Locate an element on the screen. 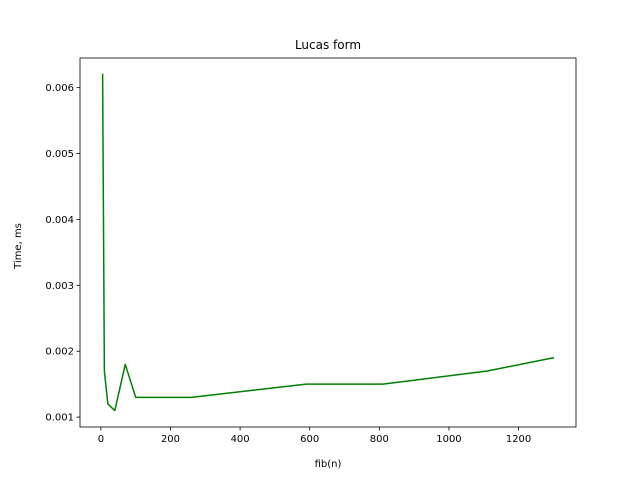  y-axis-label: Time, ms is located at coordinates (18, 246).